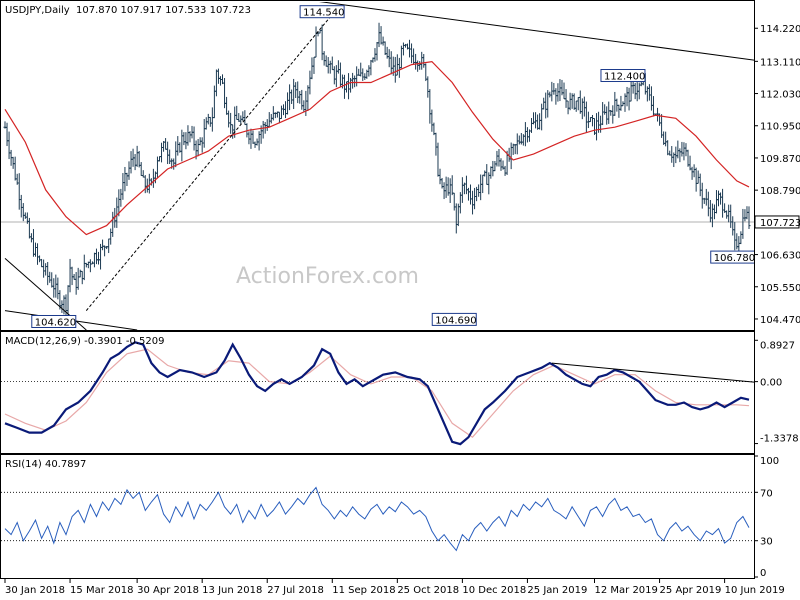 The width and height of the screenshot is (800, 600). I want to click on rsi-layer, so click(377, 519).